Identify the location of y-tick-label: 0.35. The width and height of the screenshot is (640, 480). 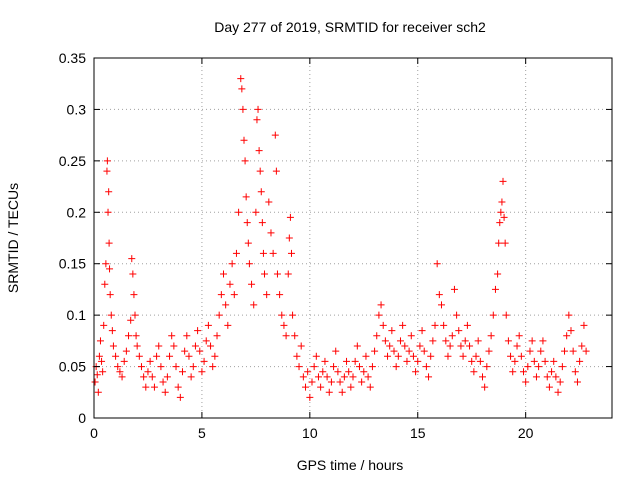
(72, 58).